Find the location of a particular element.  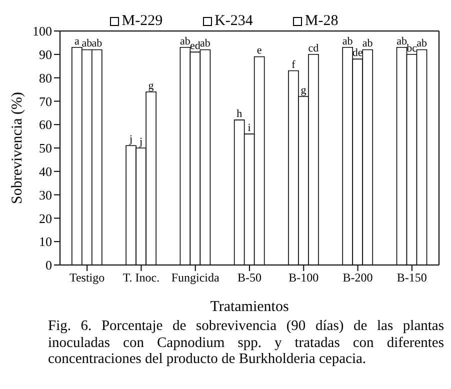

y-tick-label: 30 is located at coordinates (45, 194).